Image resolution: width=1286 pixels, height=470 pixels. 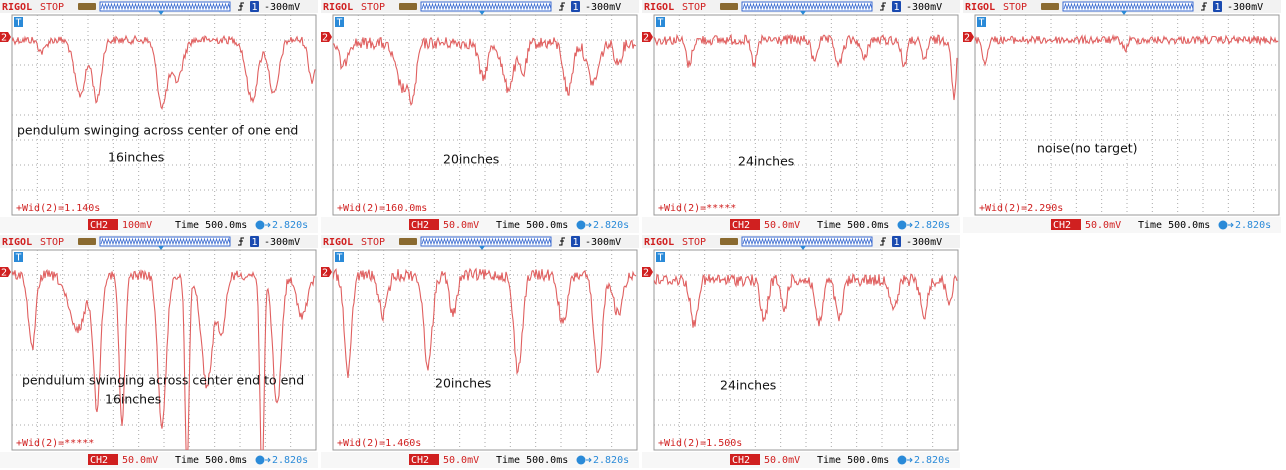 What do you see at coordinates (1021, 208) in the screenshot?
I see `measurement: +Wid(2)=2.290s` at bounding box center [1021, 208].